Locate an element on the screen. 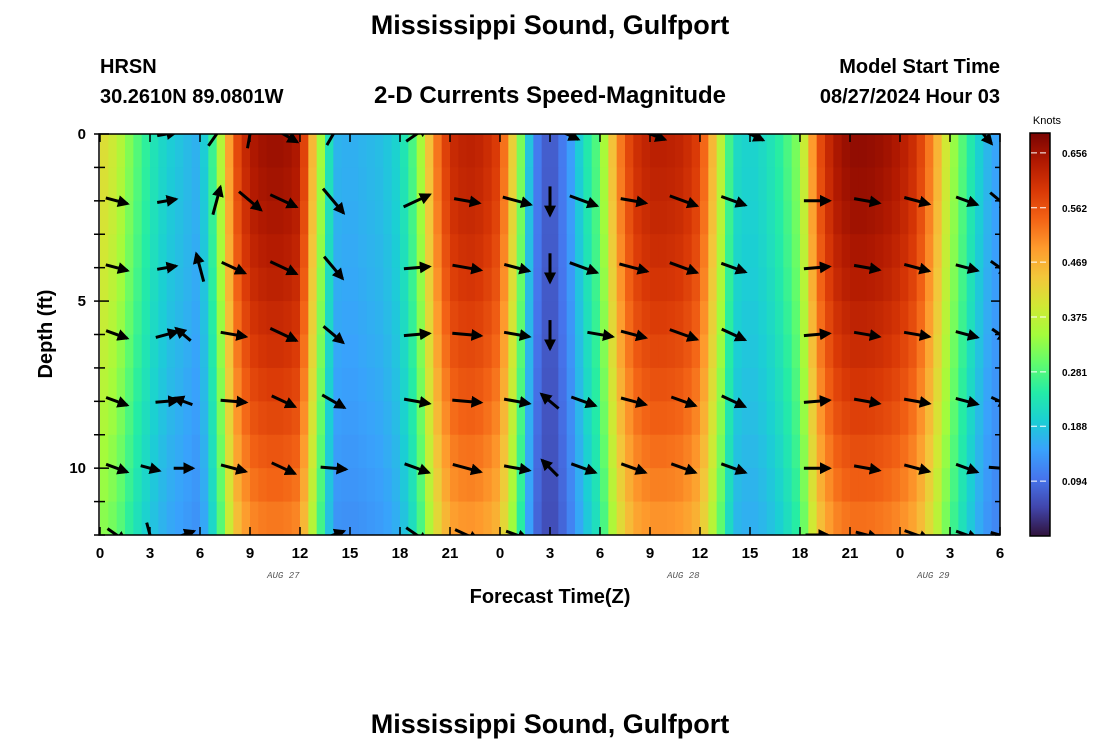 The height and width of the screenshot is (750, 1100). x-tick-label: 3 is located at coordinates (150, 553).